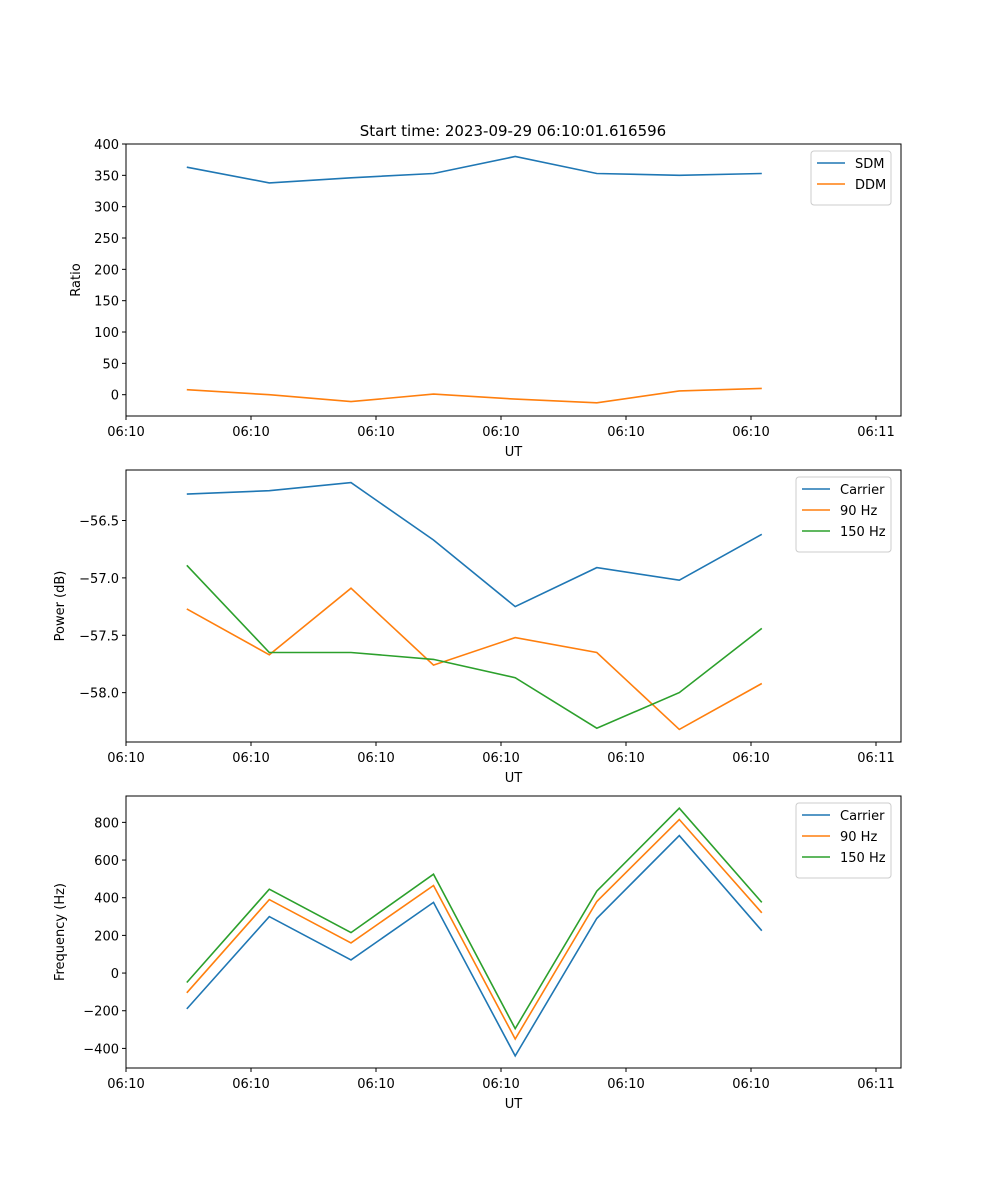  What do you see at coordinates (106, 861) in the screenshot?
I see `y-tick-label: 600` at bounding box center [106, 861].